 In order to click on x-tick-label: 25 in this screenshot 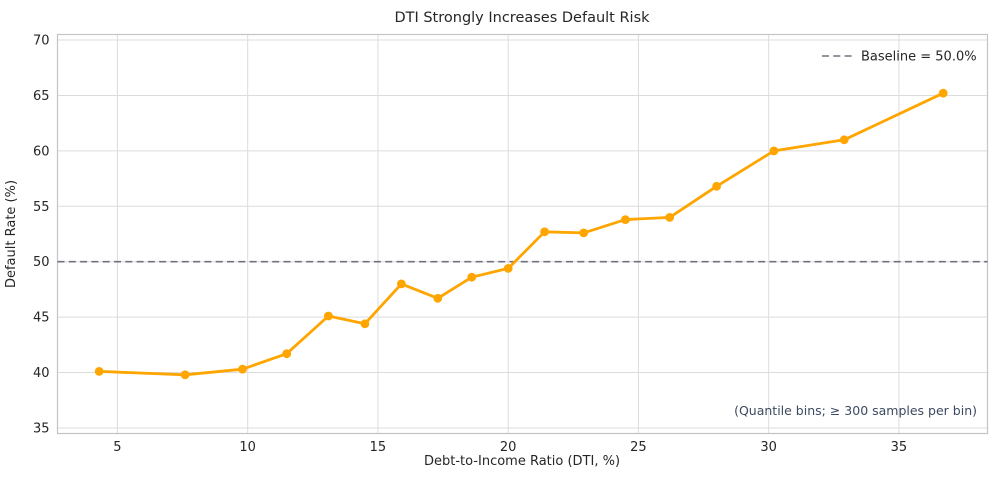, I will do `click(638, 447)`.